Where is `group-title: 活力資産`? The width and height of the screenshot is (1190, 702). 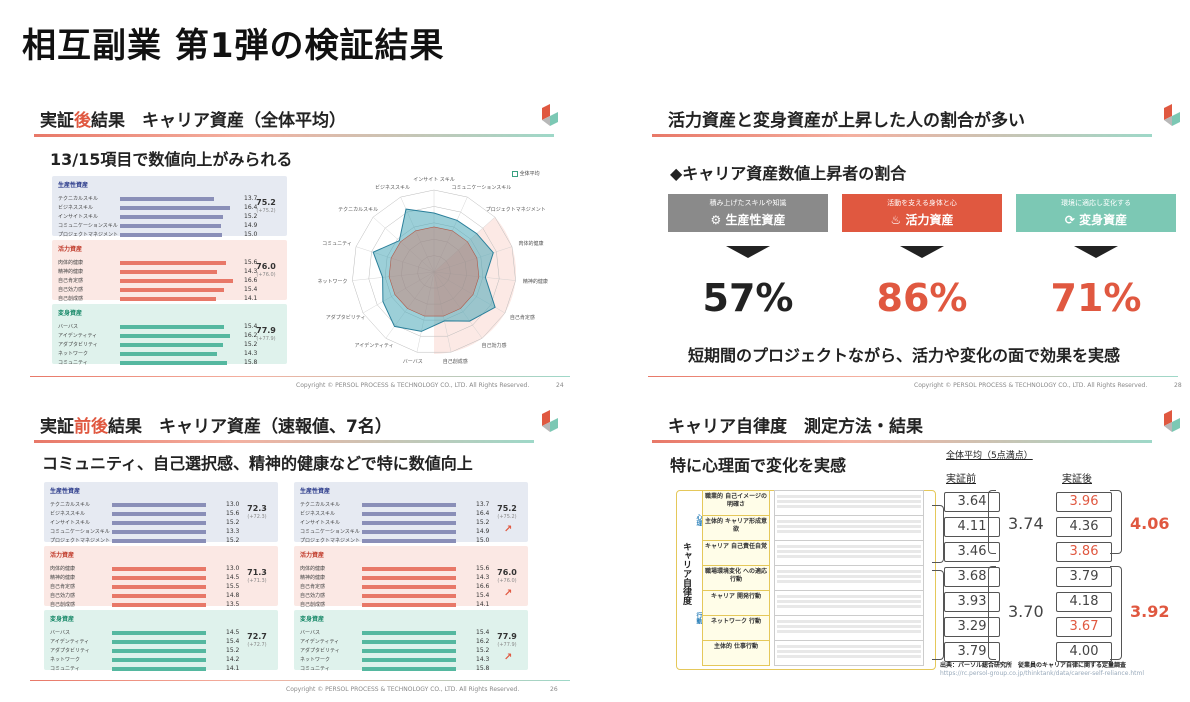
group-title: 活力資産 is located at coordinates (62, 555).